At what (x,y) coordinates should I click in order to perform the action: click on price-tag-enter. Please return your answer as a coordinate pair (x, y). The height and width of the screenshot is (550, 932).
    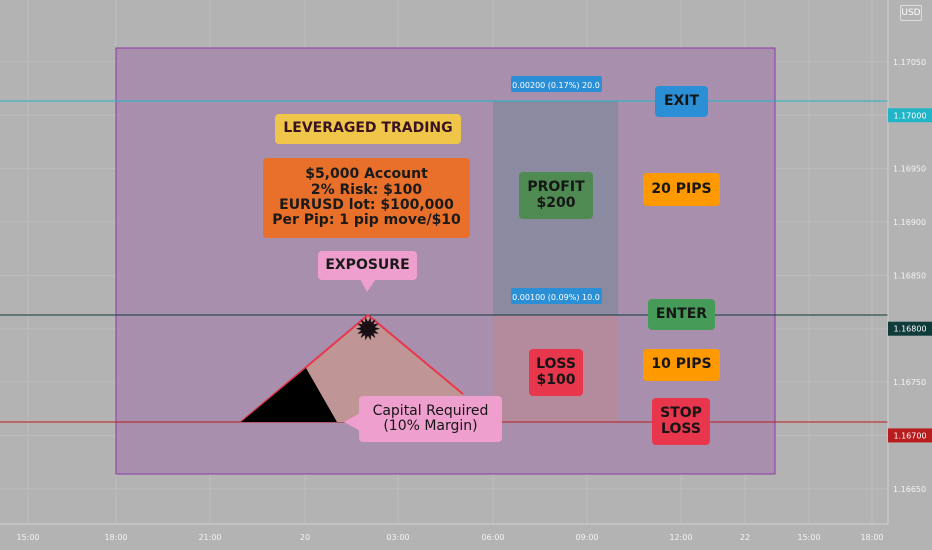
    Looking at the image, I should click on (910, 328).